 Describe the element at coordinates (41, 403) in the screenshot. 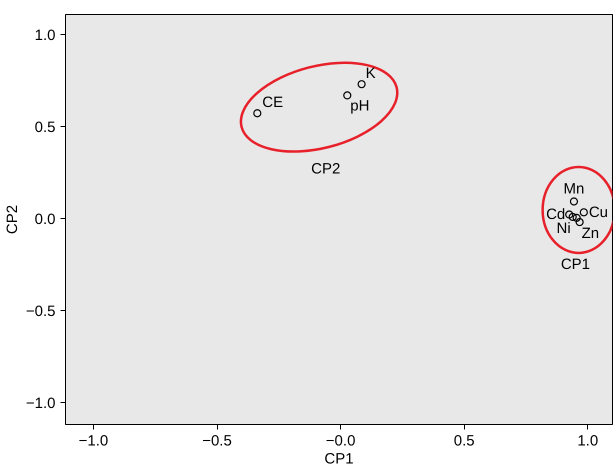

I see `y-tick-label: −1.0` at that location.